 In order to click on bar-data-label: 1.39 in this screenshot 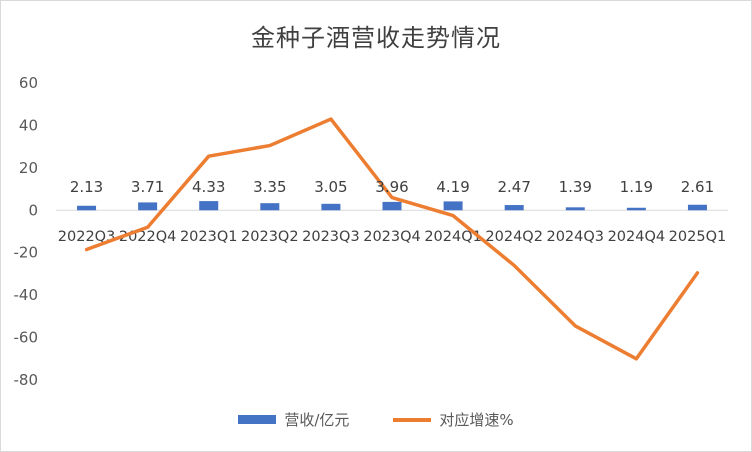, I will do `click(575, 187)`.